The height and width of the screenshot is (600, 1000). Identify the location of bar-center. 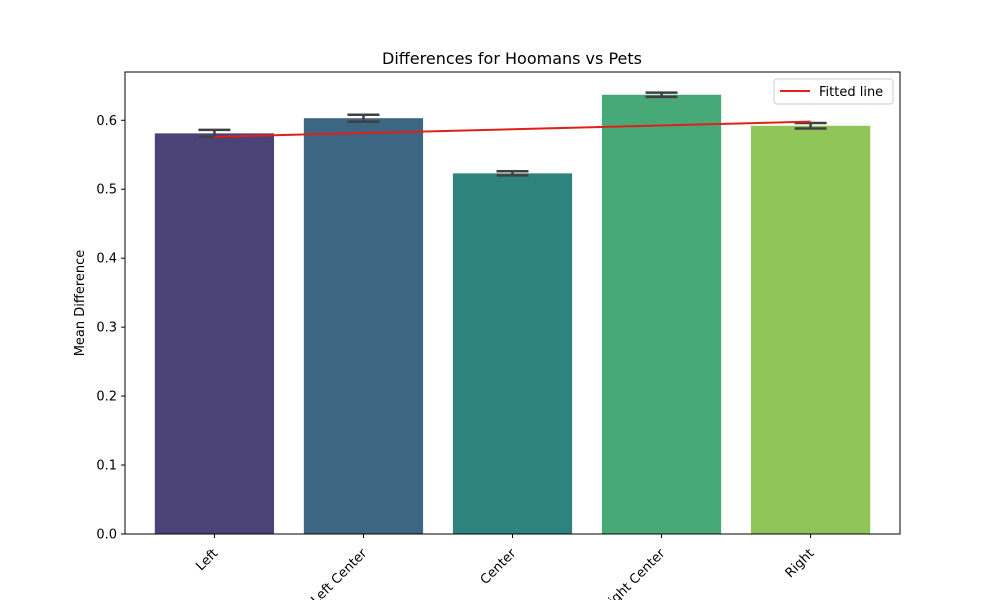
(512, 353).